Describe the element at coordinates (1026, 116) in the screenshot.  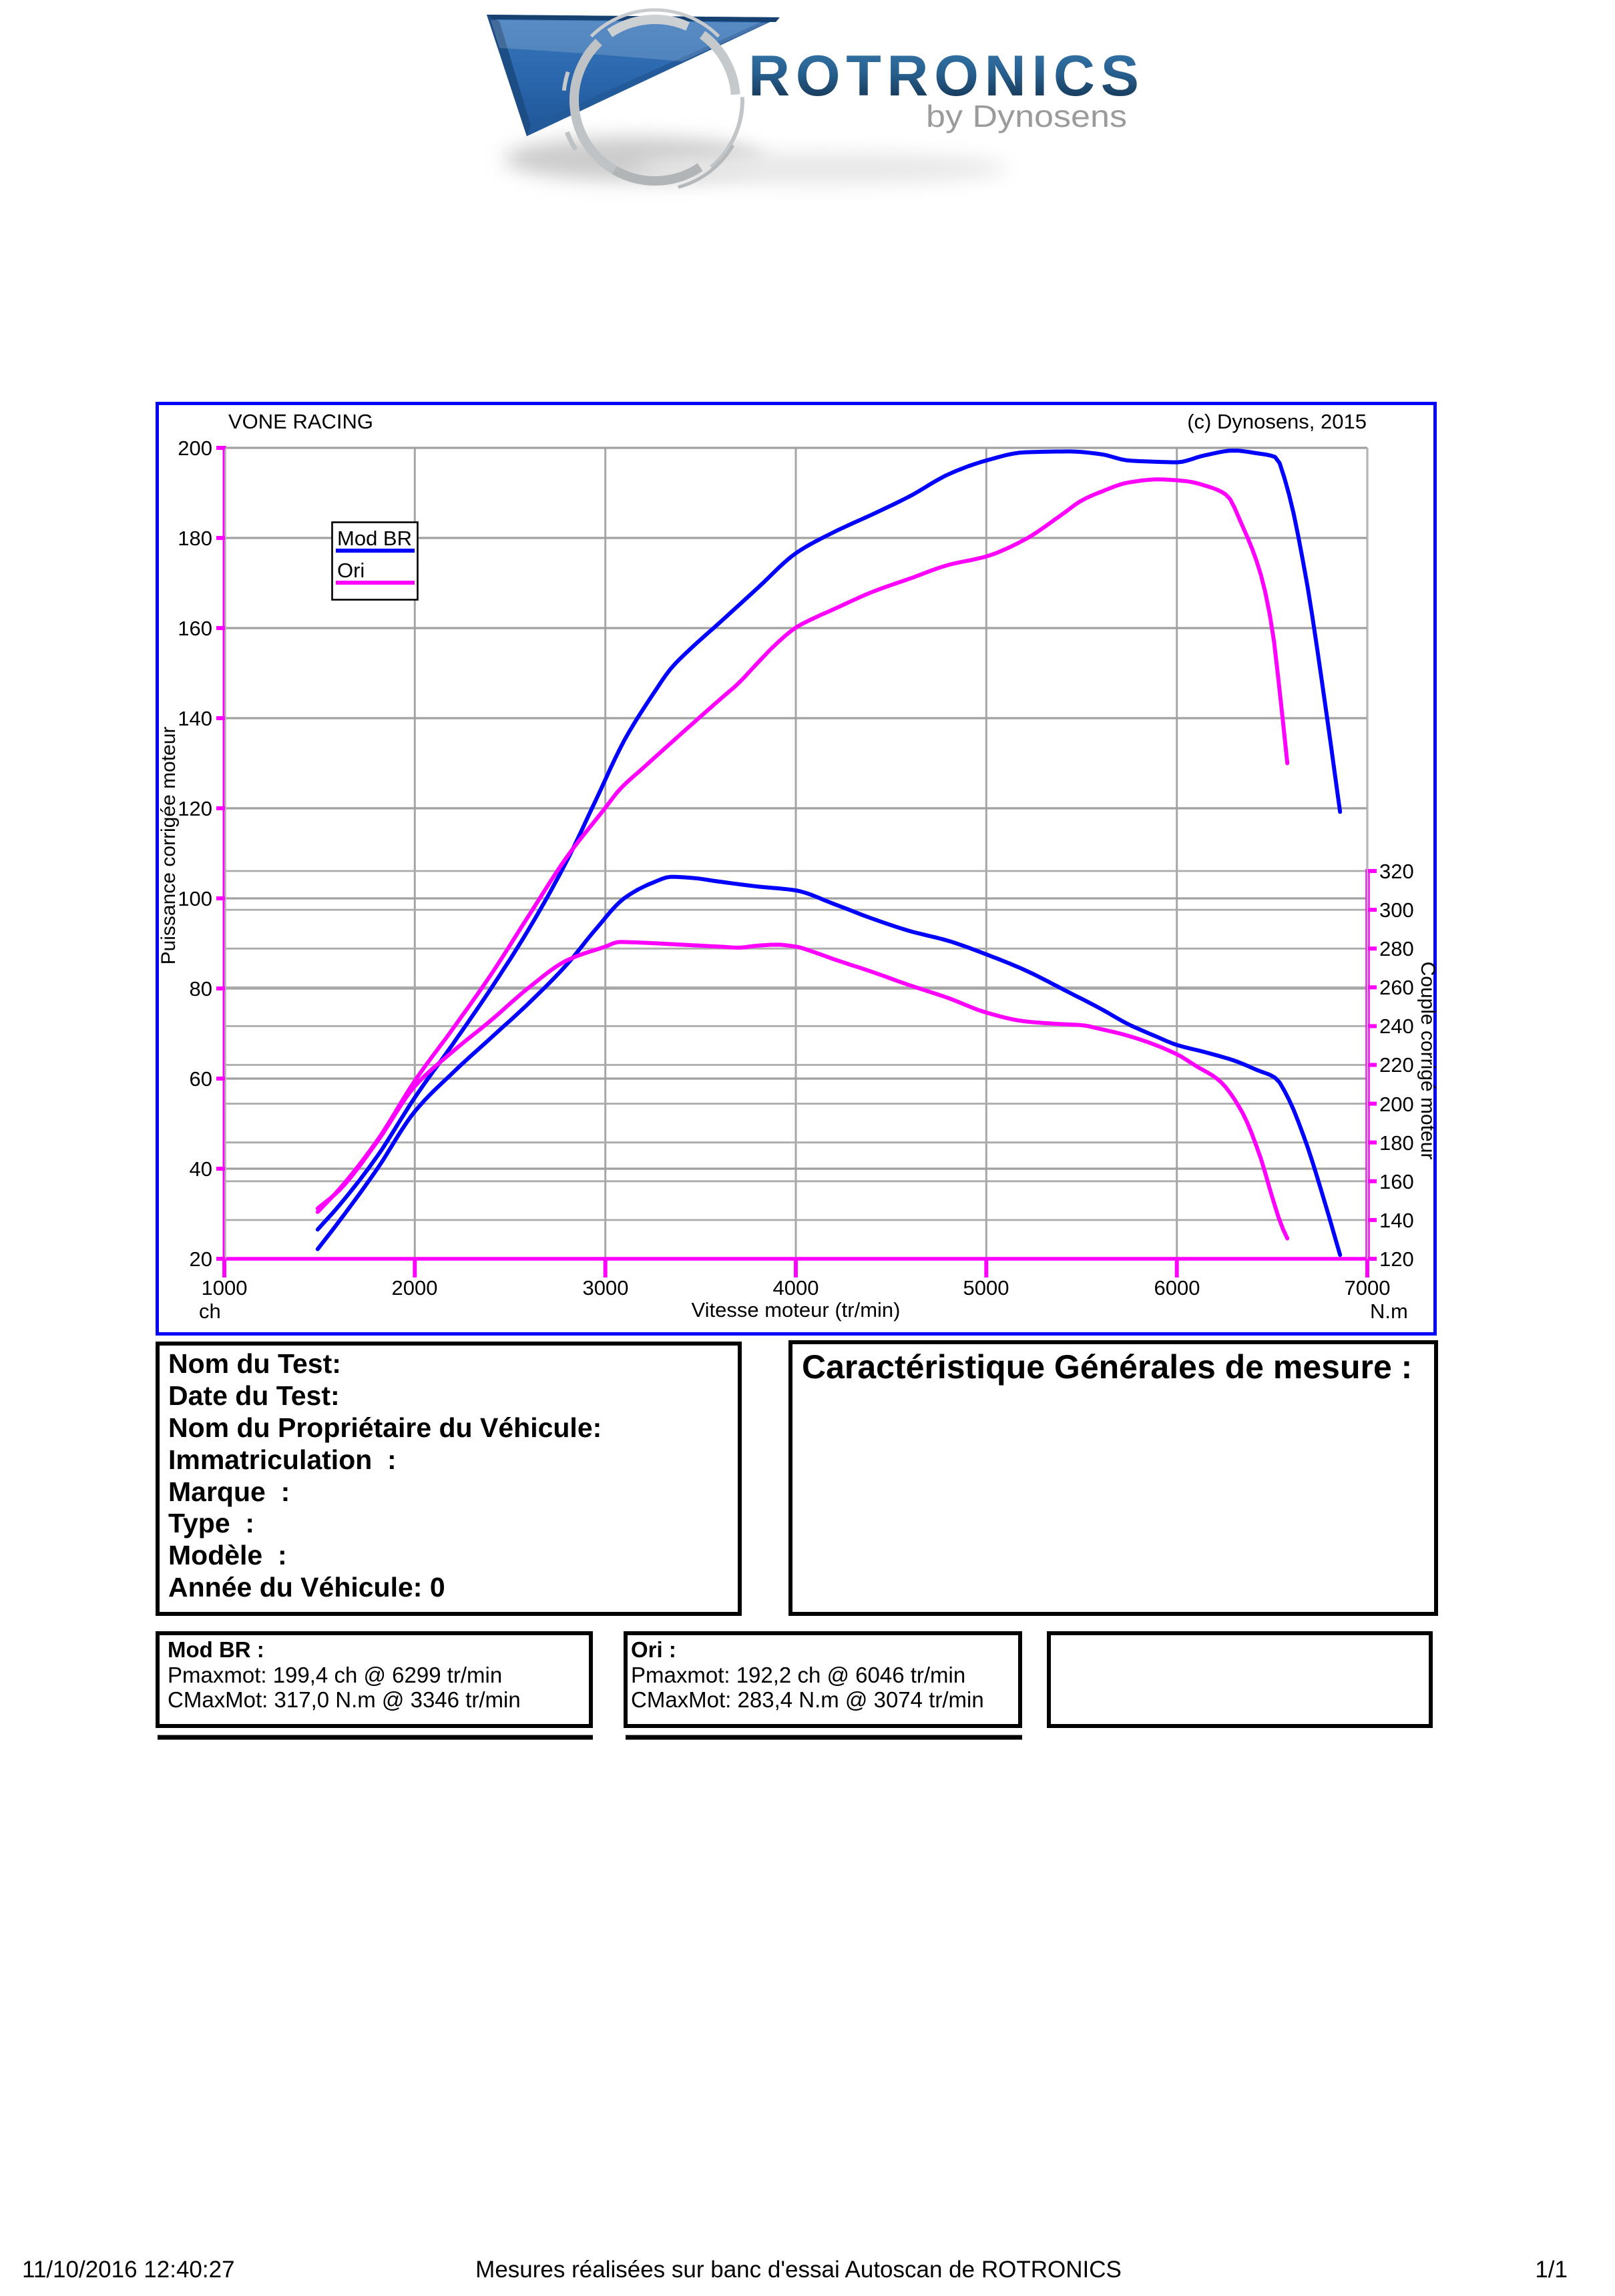
I see `svg-text: by Dynosens` at that location.